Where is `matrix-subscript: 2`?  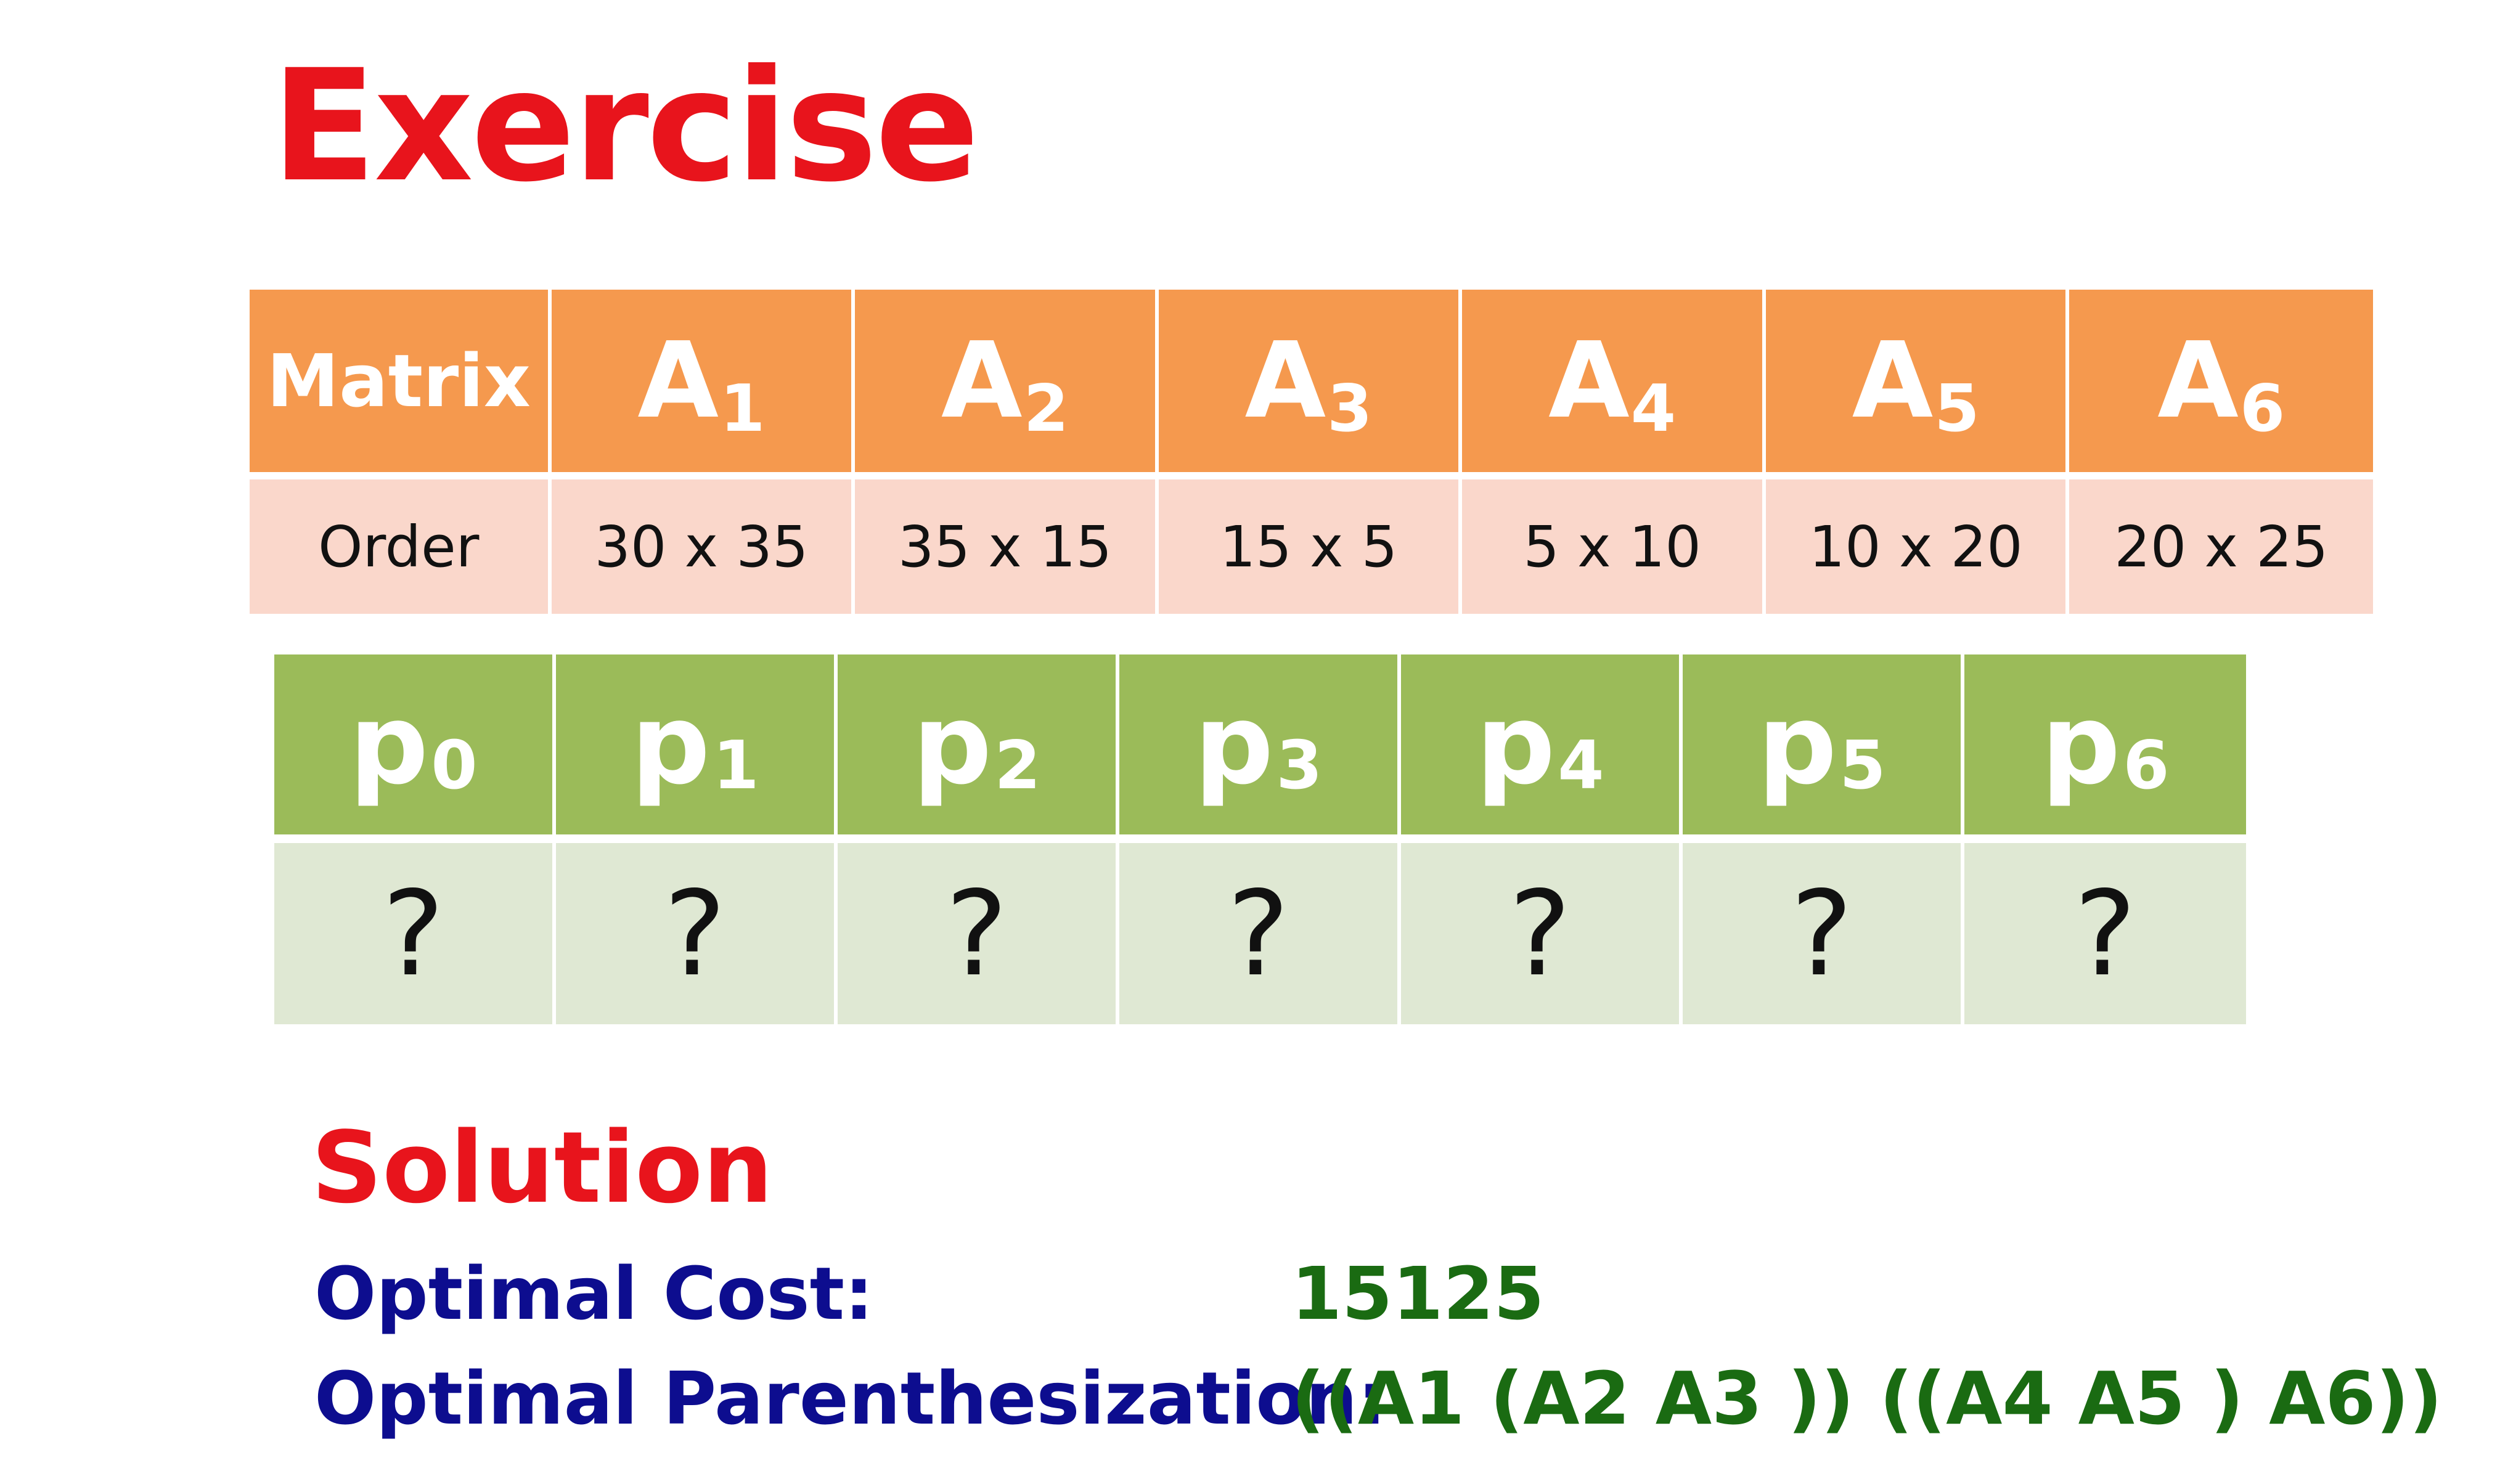 matrix-subscript: 2 is located at coordinates (1046, 408).